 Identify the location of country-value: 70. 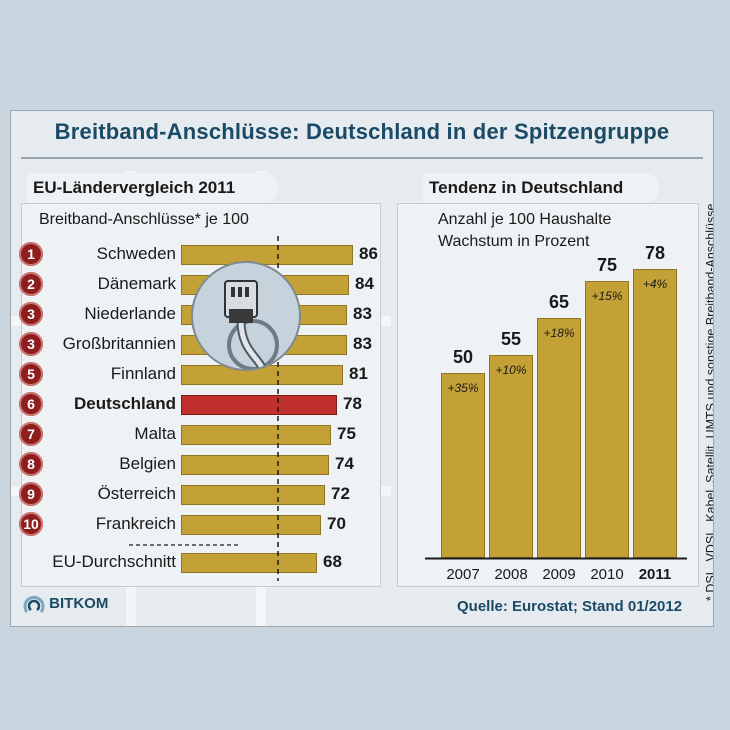
(336, 523).